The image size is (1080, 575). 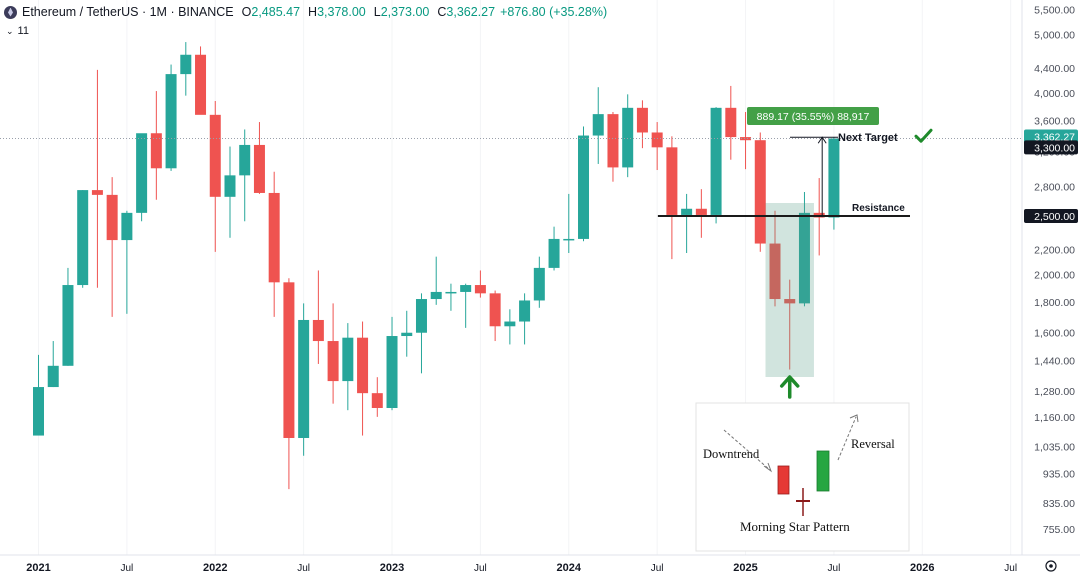 I want to click on price-tick-label: 1,035.00, so click(x=1054, y=448).